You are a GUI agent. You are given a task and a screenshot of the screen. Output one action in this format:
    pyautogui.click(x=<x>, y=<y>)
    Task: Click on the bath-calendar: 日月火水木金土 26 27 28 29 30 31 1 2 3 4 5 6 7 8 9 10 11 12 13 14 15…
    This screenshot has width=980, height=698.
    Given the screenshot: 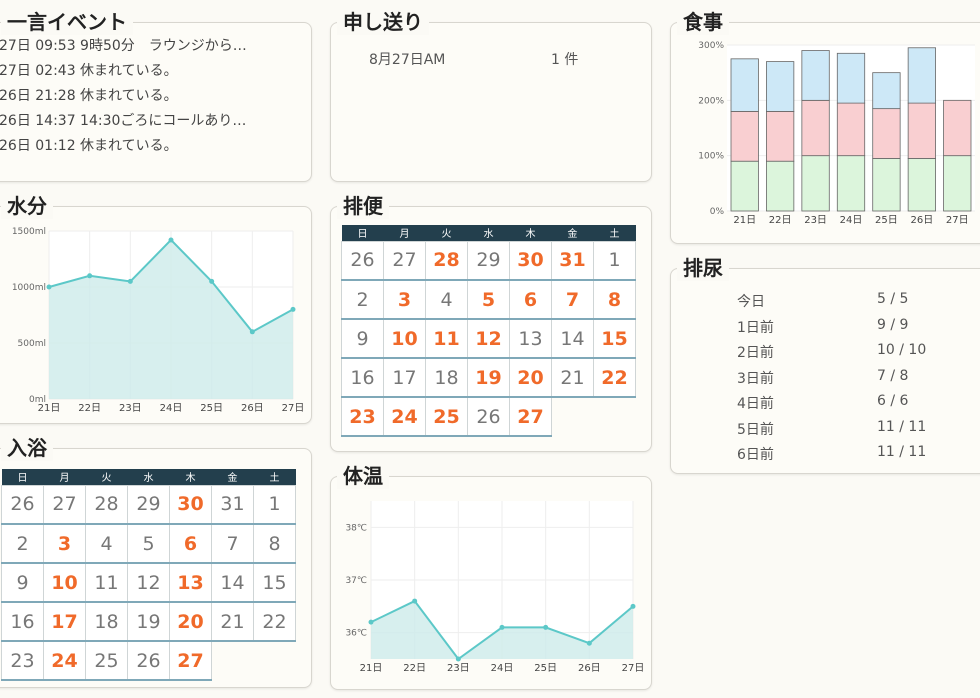 What is the action you would take?
    pyautogui.click(x=148, y=575)
    